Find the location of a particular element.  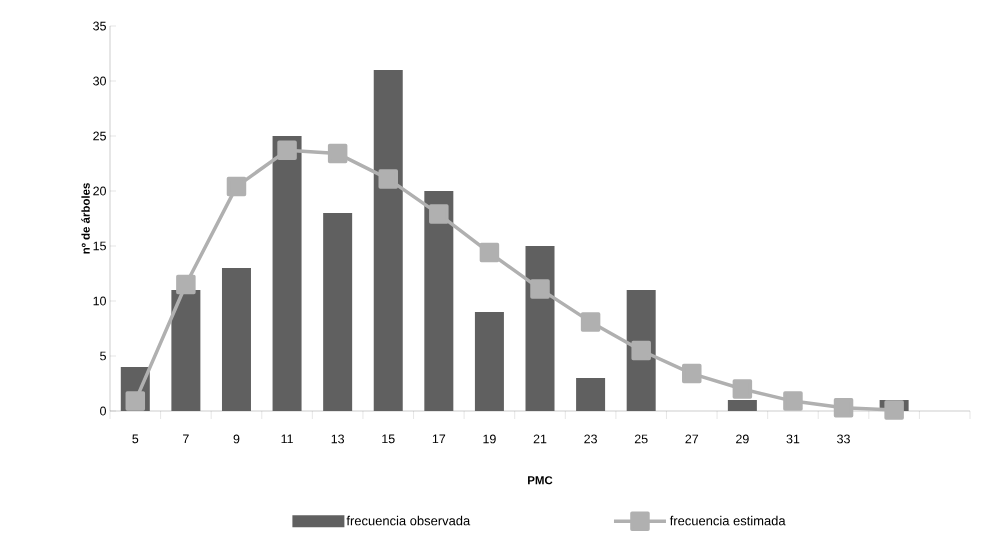

y-tick-label: 10 is located at coordinates (99, 301).